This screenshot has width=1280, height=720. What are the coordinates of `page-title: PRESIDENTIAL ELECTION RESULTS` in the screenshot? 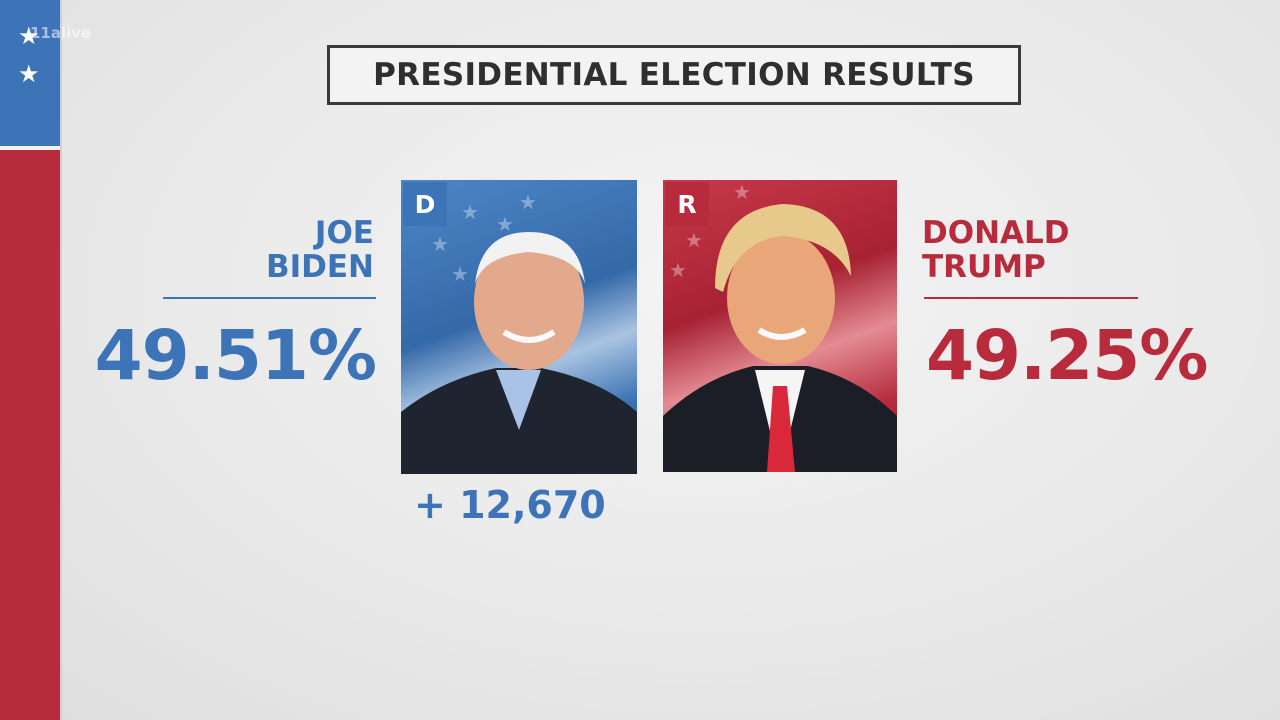 It's located at (674, 75).